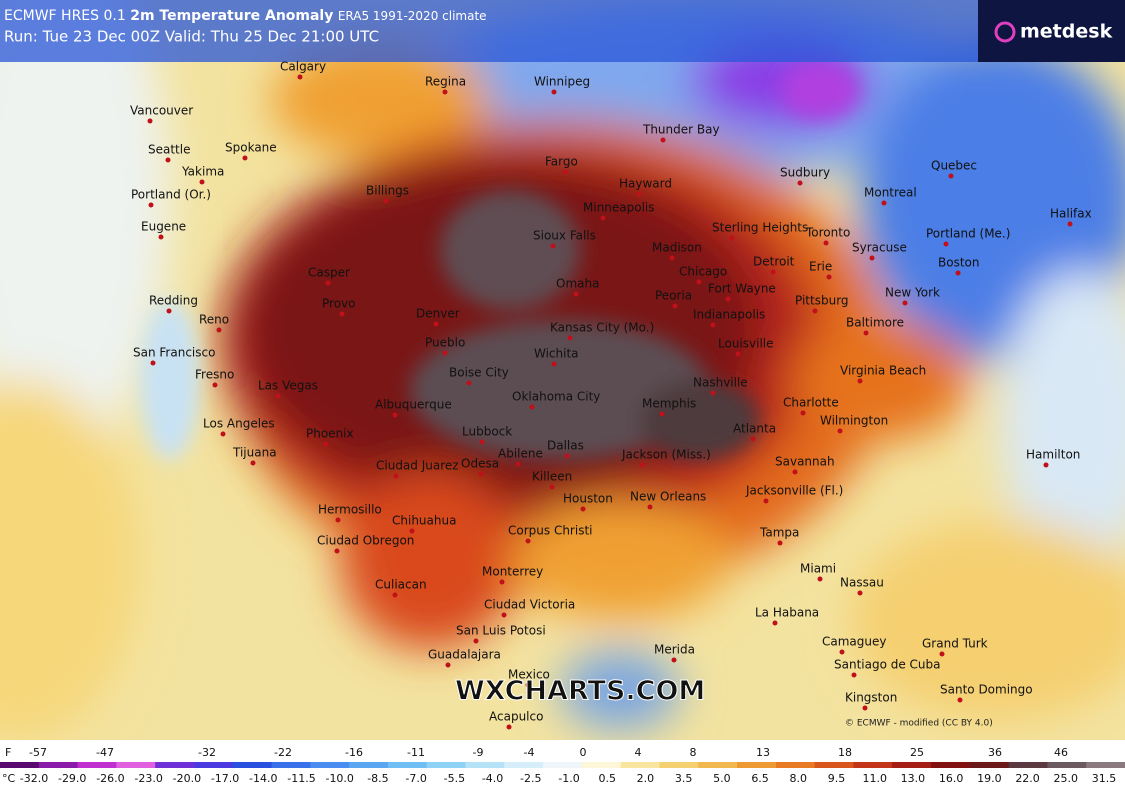  I want to click on city-label: Oklahoma City, so click(556, 397).